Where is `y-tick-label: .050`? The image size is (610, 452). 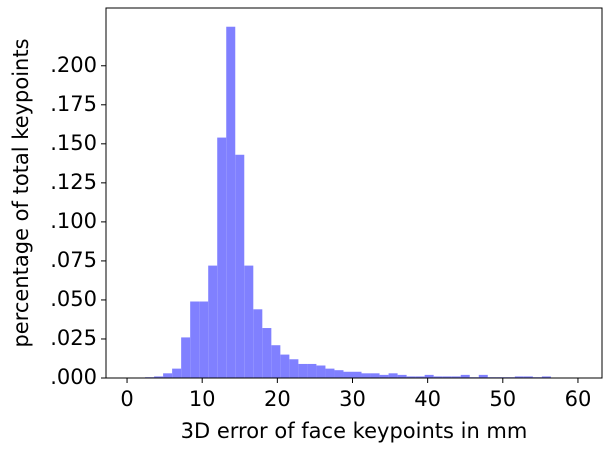
y-tick-label: .050 is located at coordinates (73, 299).